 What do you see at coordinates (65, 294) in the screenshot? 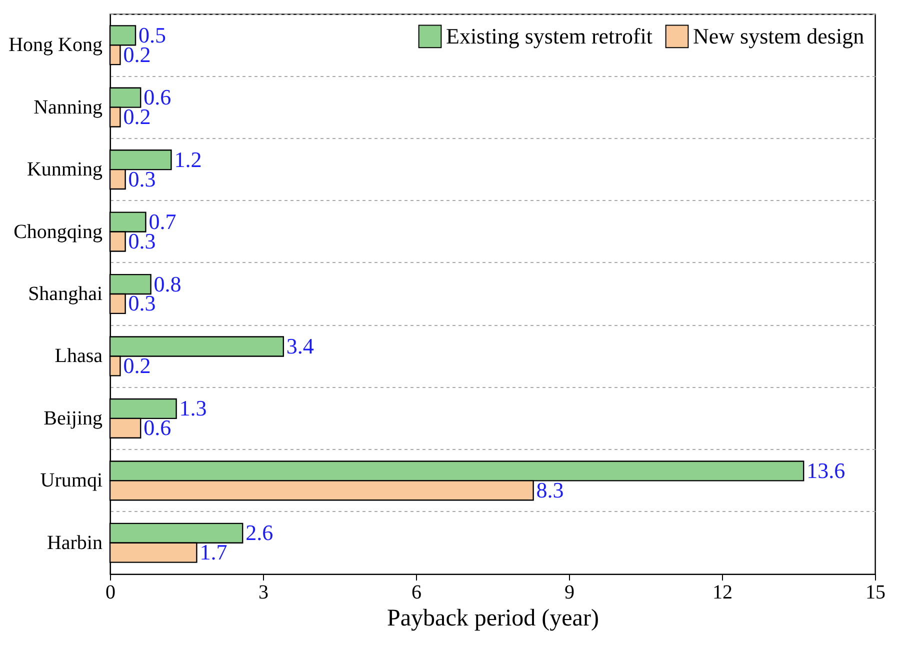
I see `y-tick-label: Shanghai` at bounding box center [65, 294].